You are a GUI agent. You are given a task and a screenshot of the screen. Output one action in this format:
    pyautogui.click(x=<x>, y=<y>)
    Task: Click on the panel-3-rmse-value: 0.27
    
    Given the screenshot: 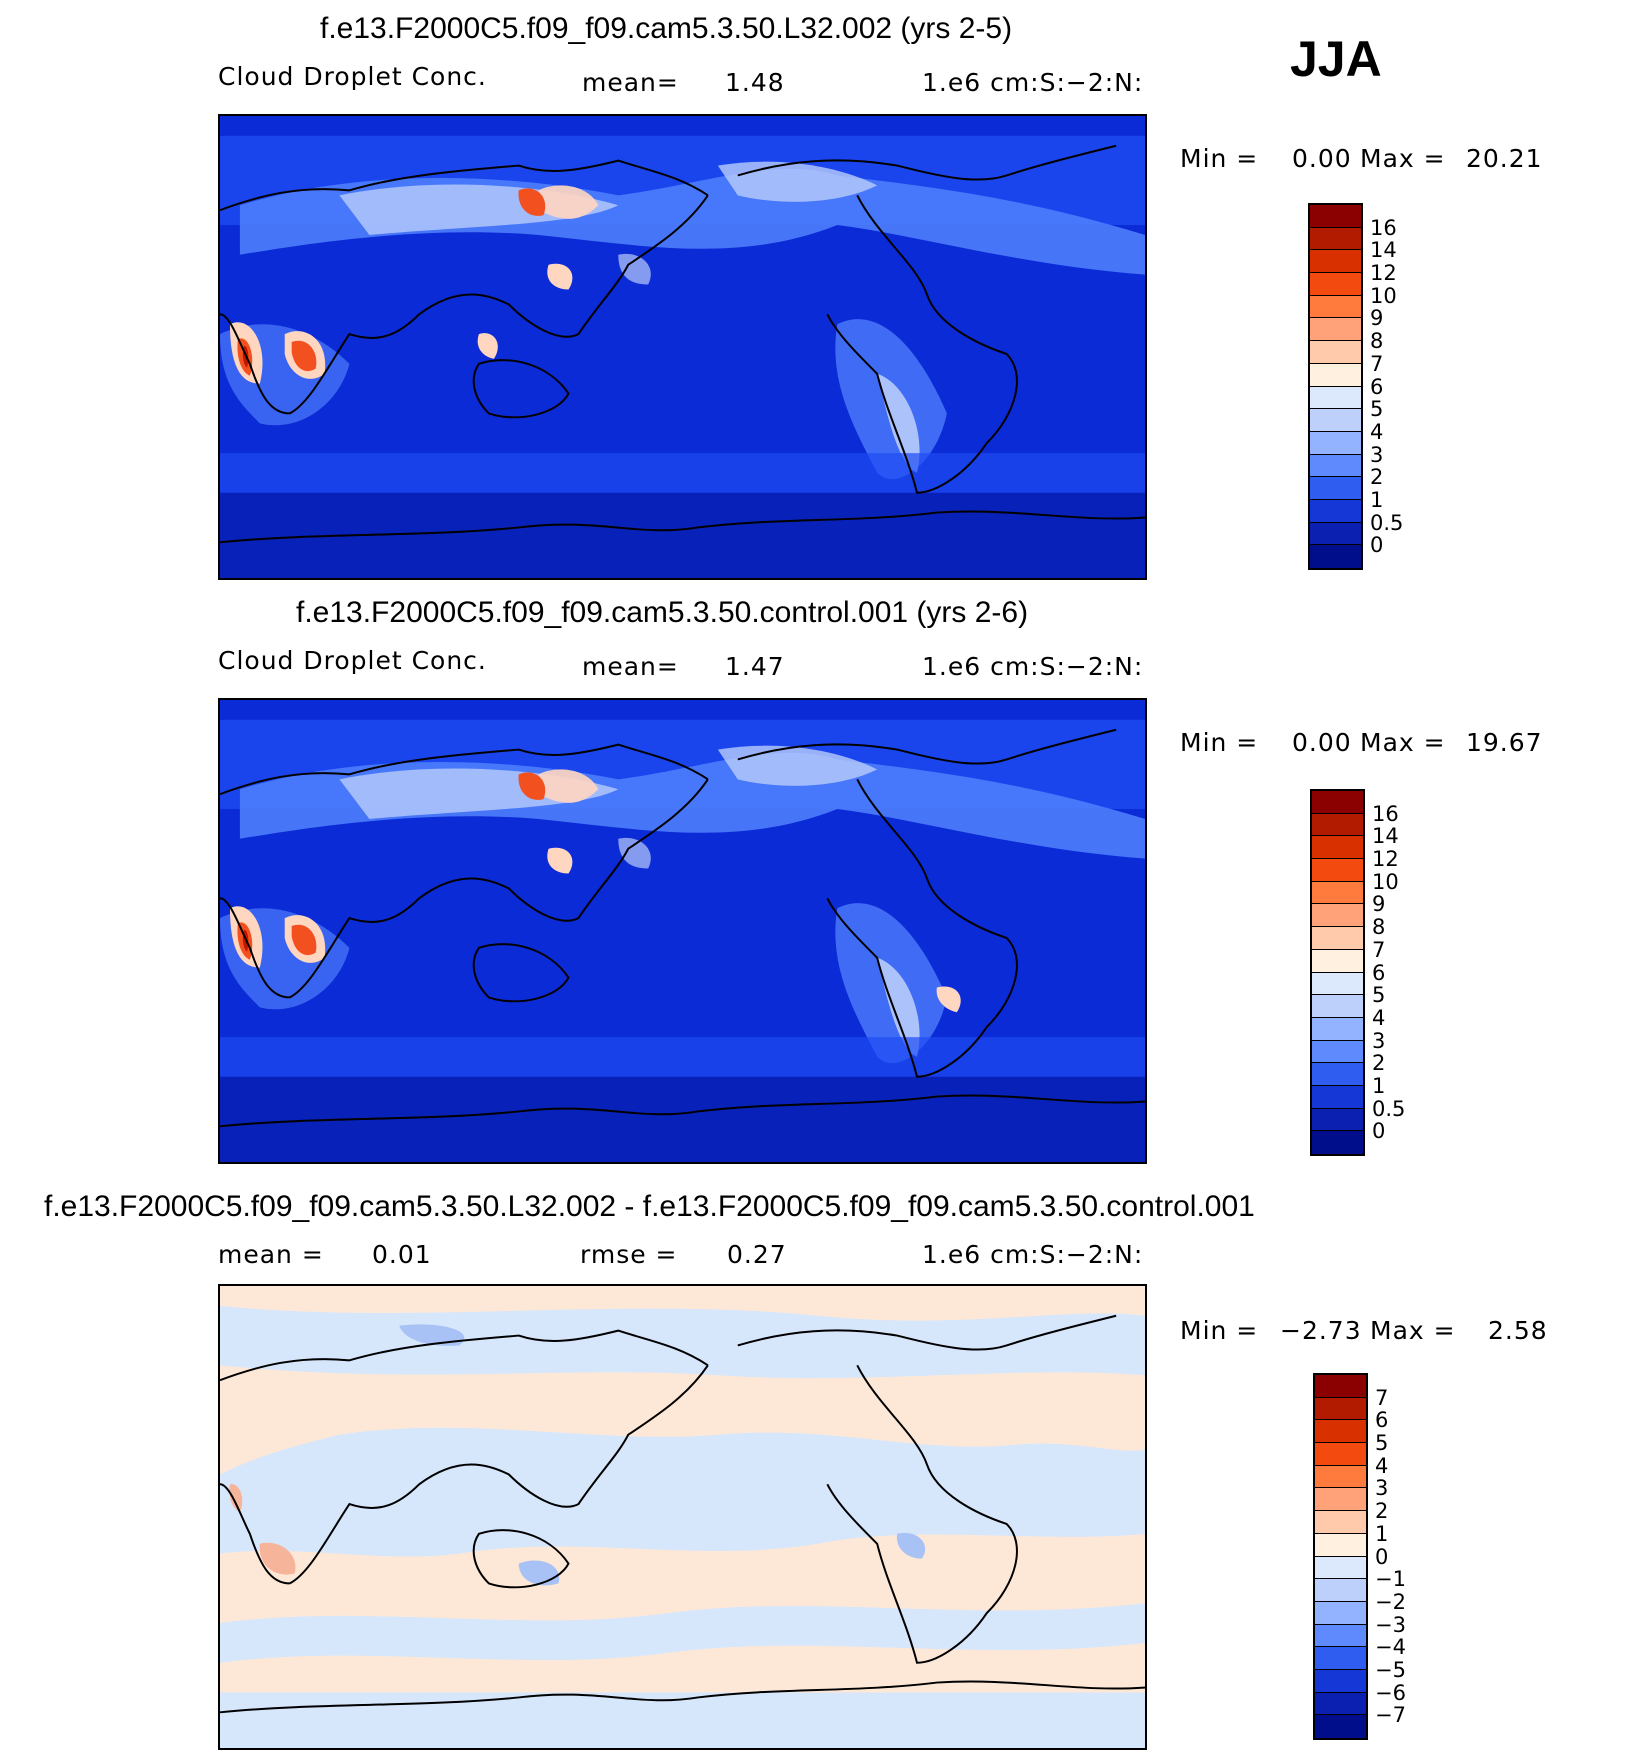 What is the action you would take?
    pyautogui.click(x=757, y=1254)
    